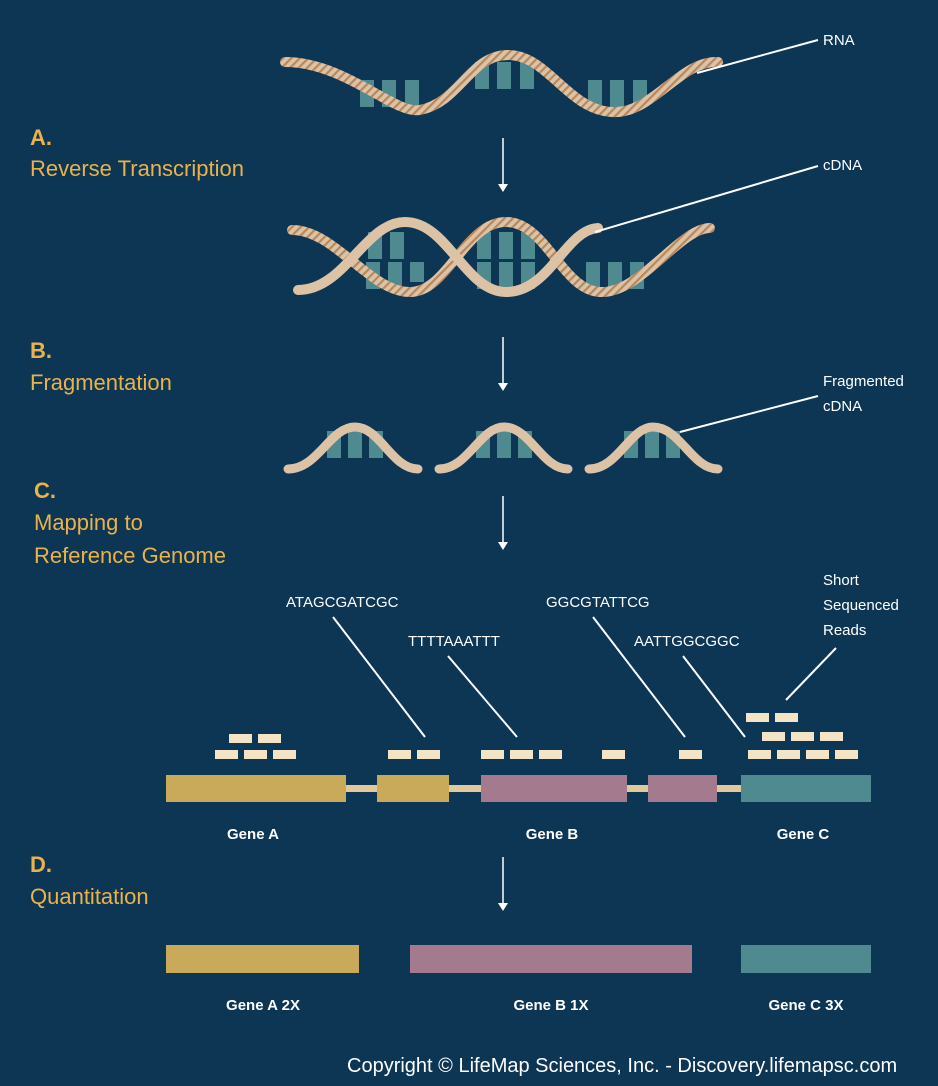  Describe the element at coordinates (342, 602) in the screenshot. I see `sequence-label-1: ATAGCGATCGC` at that location.